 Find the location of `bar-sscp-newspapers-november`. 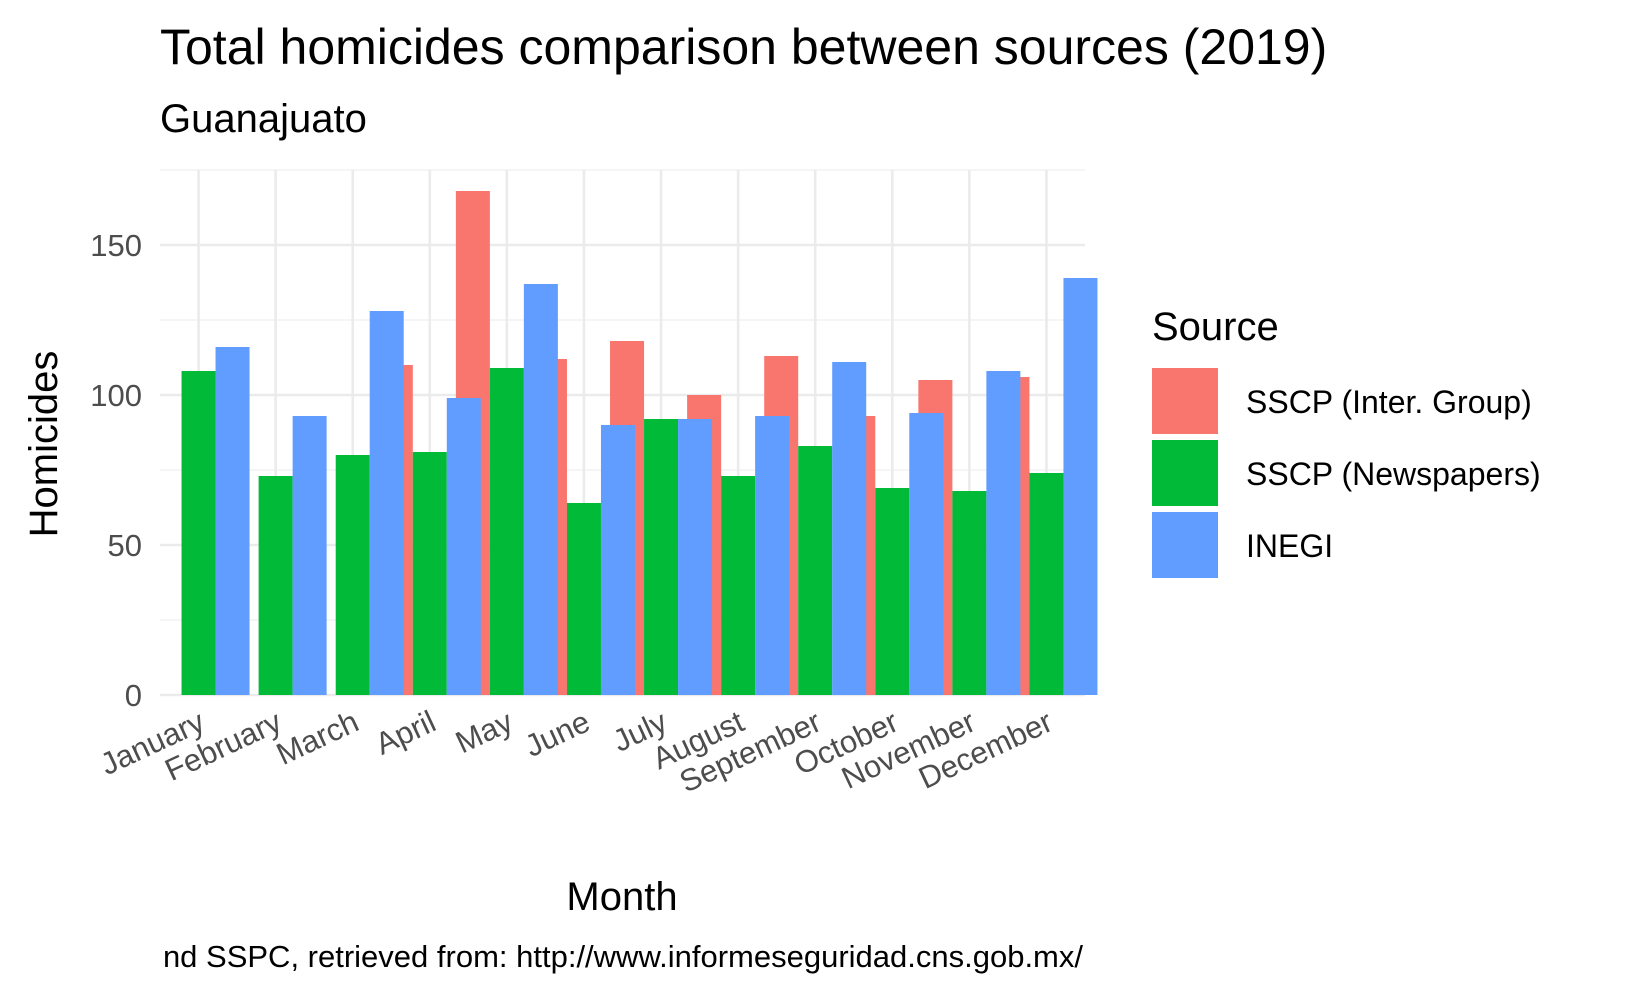

bar-sscp-newspapers-november is located at coordinates (969, 593).